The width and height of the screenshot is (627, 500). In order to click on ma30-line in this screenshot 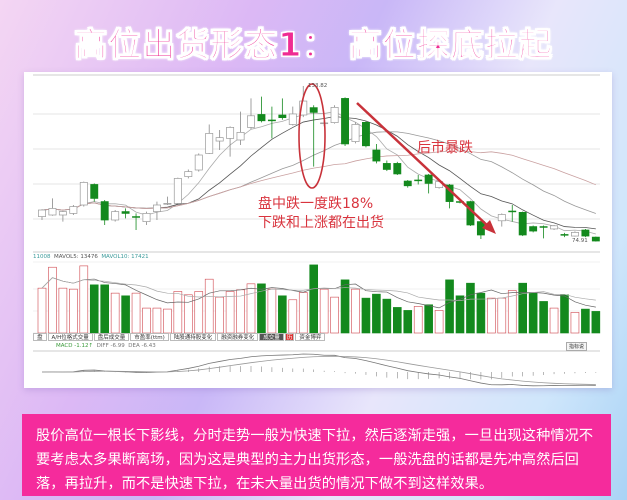, I will do `click(319, 180)`.